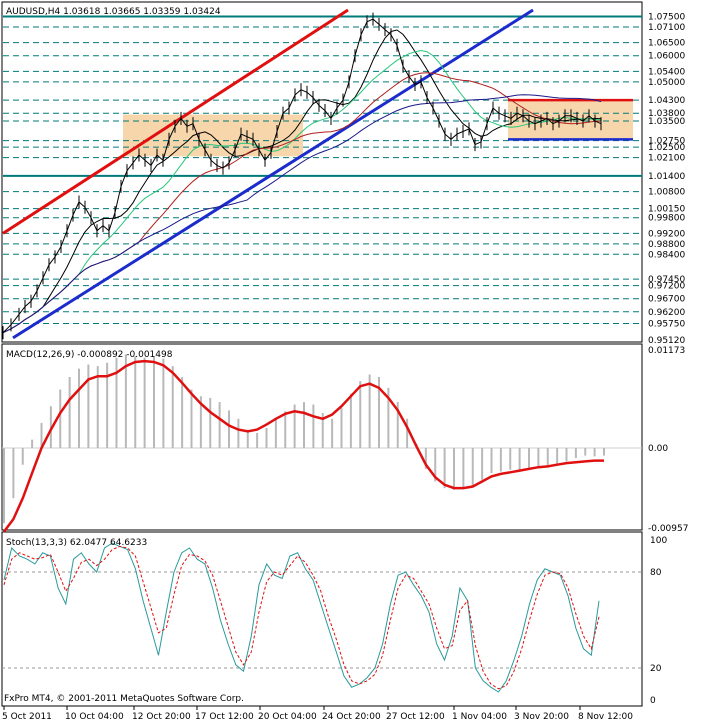 Image resolution: width=711 pixels, height=723 pixels. Describe the element at coordinates (666, 101) in the screenshot. I see `price-axis-label: 1.04300` at that location.